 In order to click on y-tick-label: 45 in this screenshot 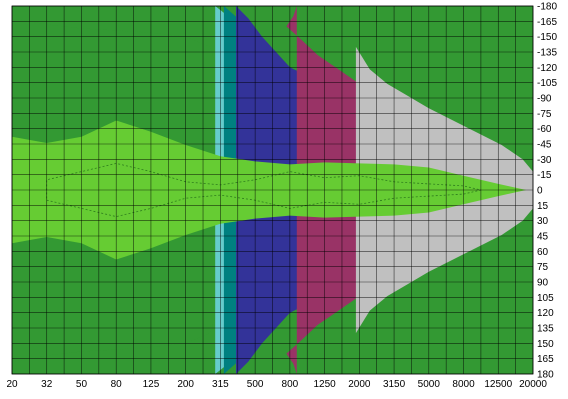, I will do `click(543, 237)`.